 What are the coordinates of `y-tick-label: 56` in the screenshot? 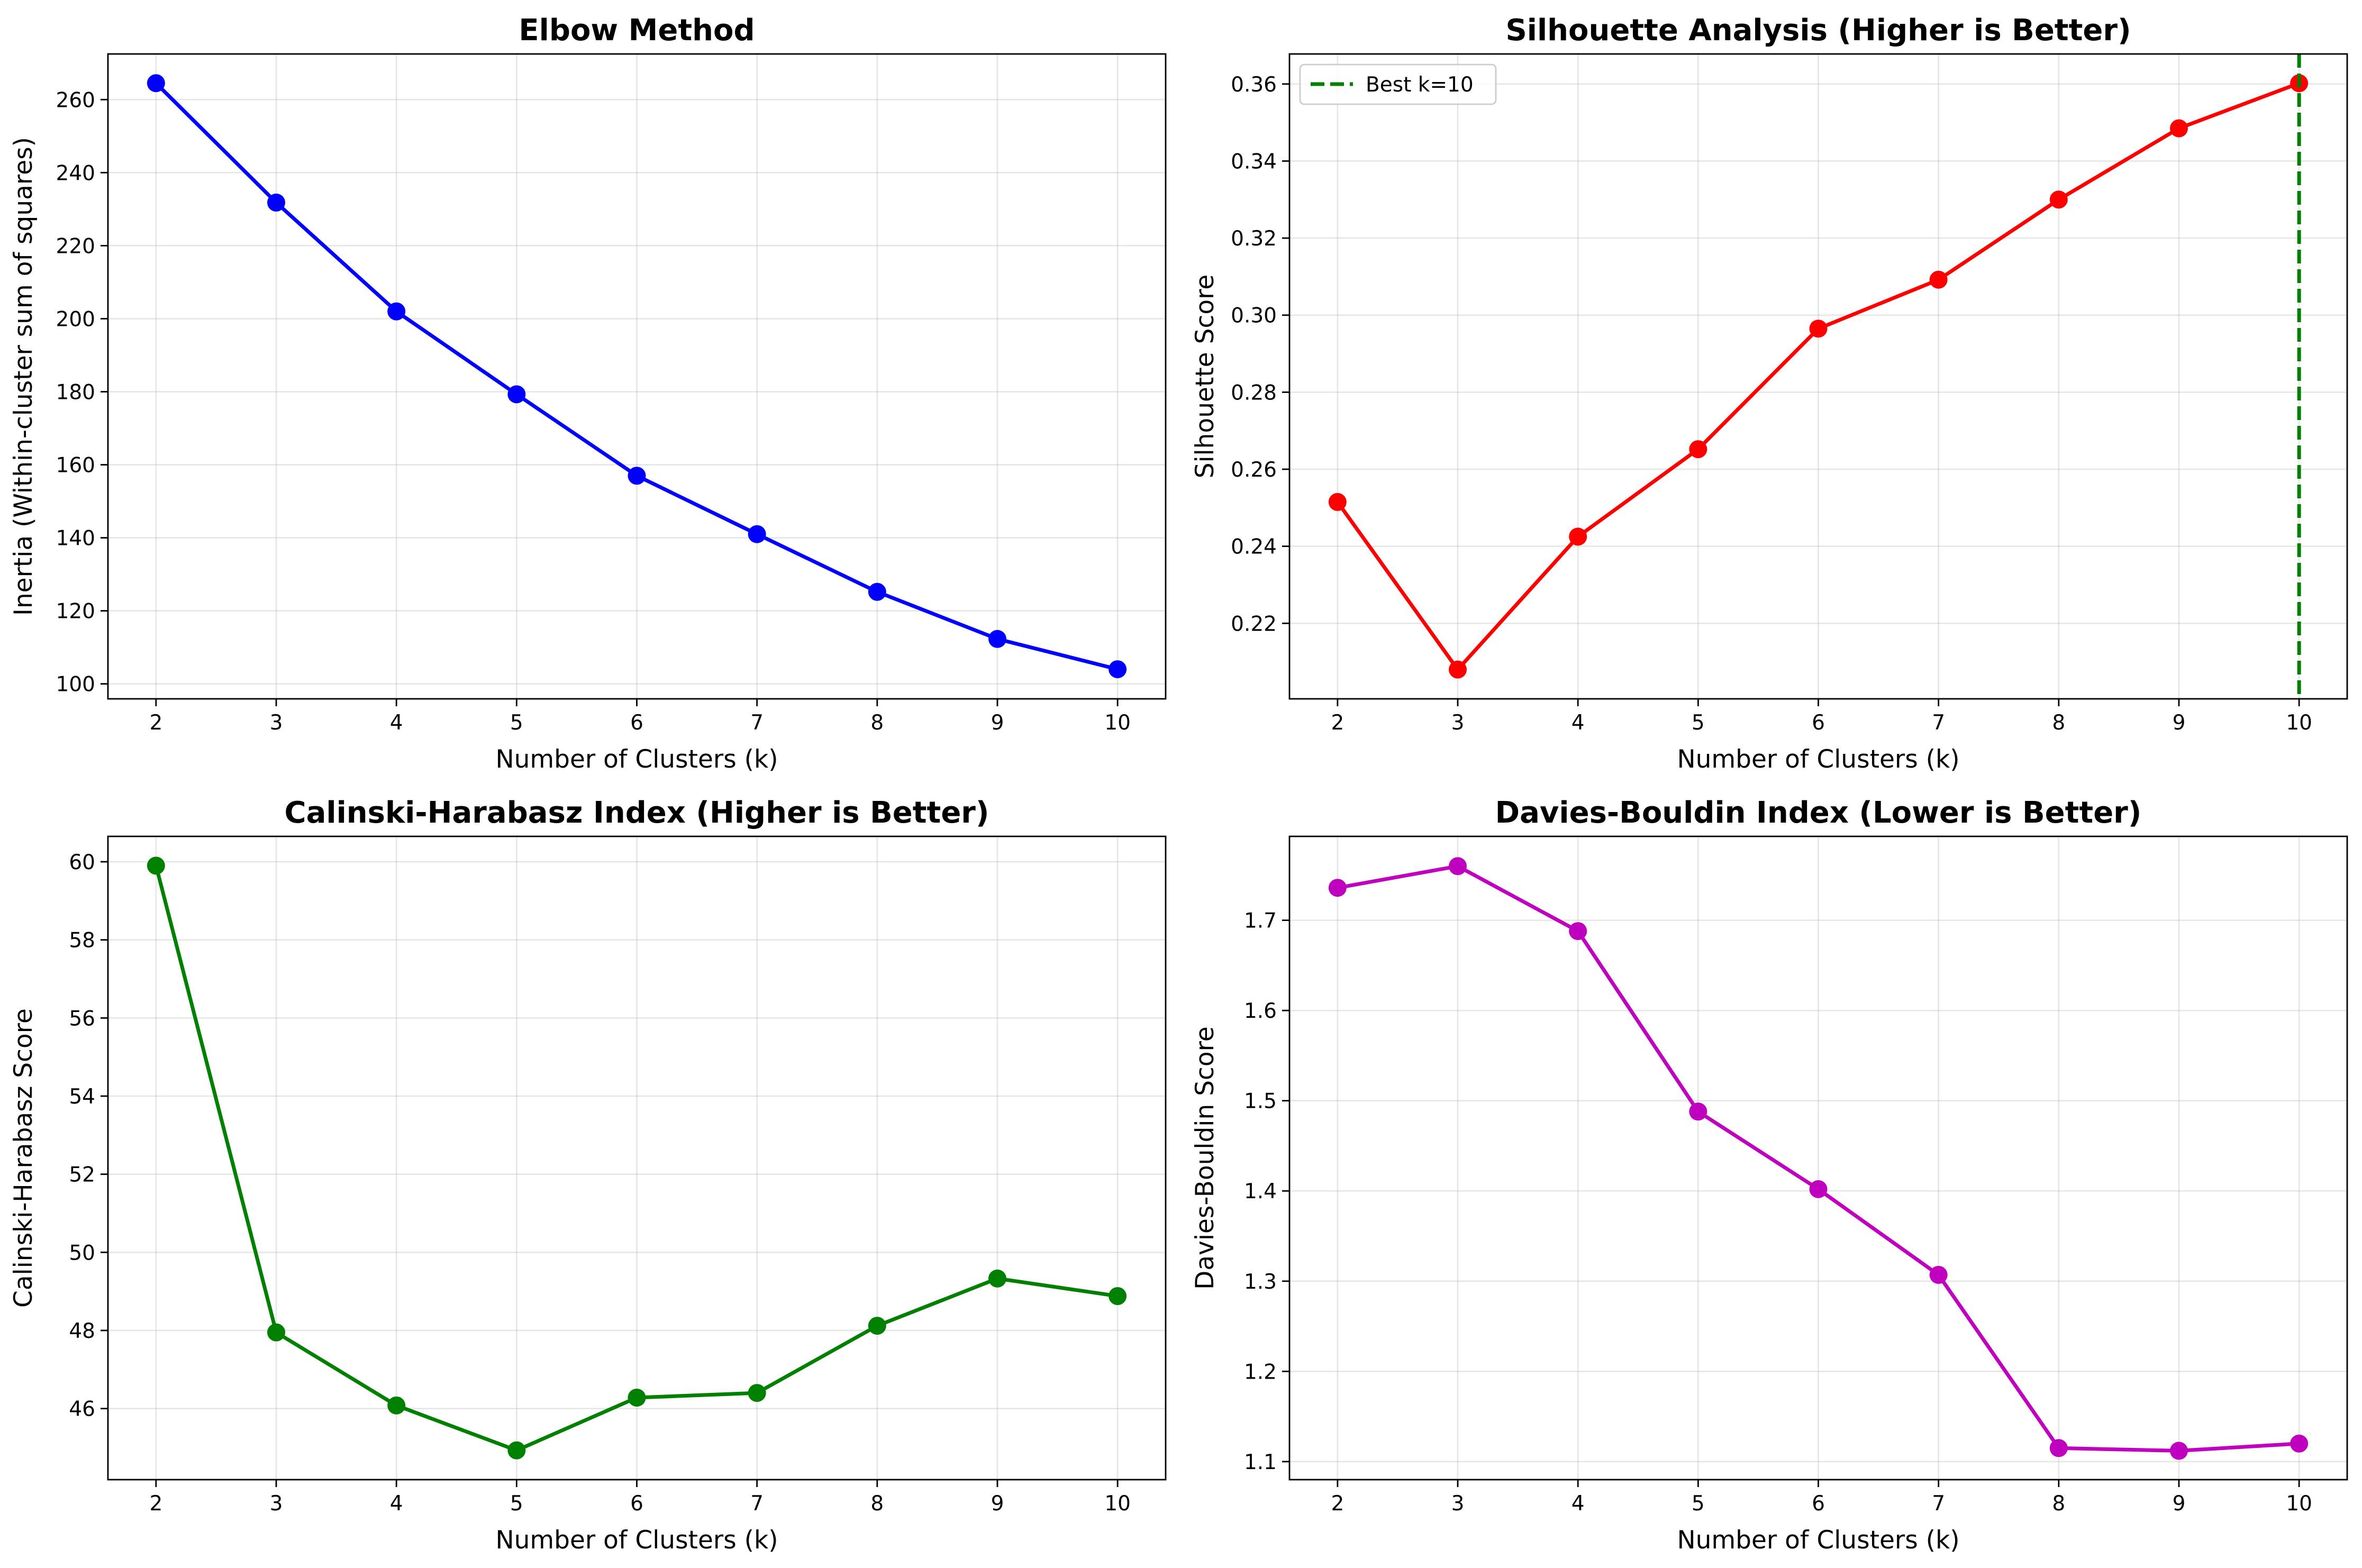 It's located at (82, 1019).